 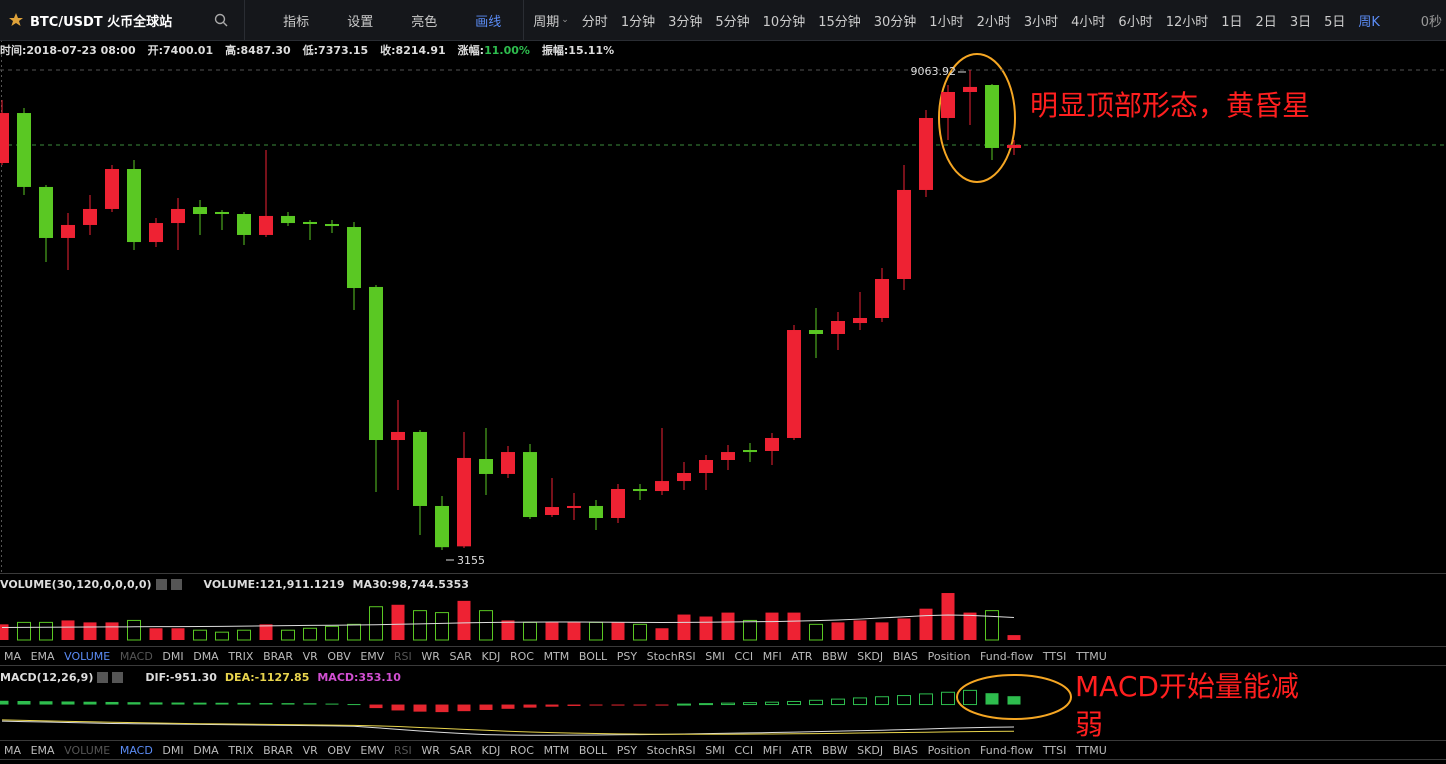 I want to click on tool-button: 亮色, so click(x=424, y=22).